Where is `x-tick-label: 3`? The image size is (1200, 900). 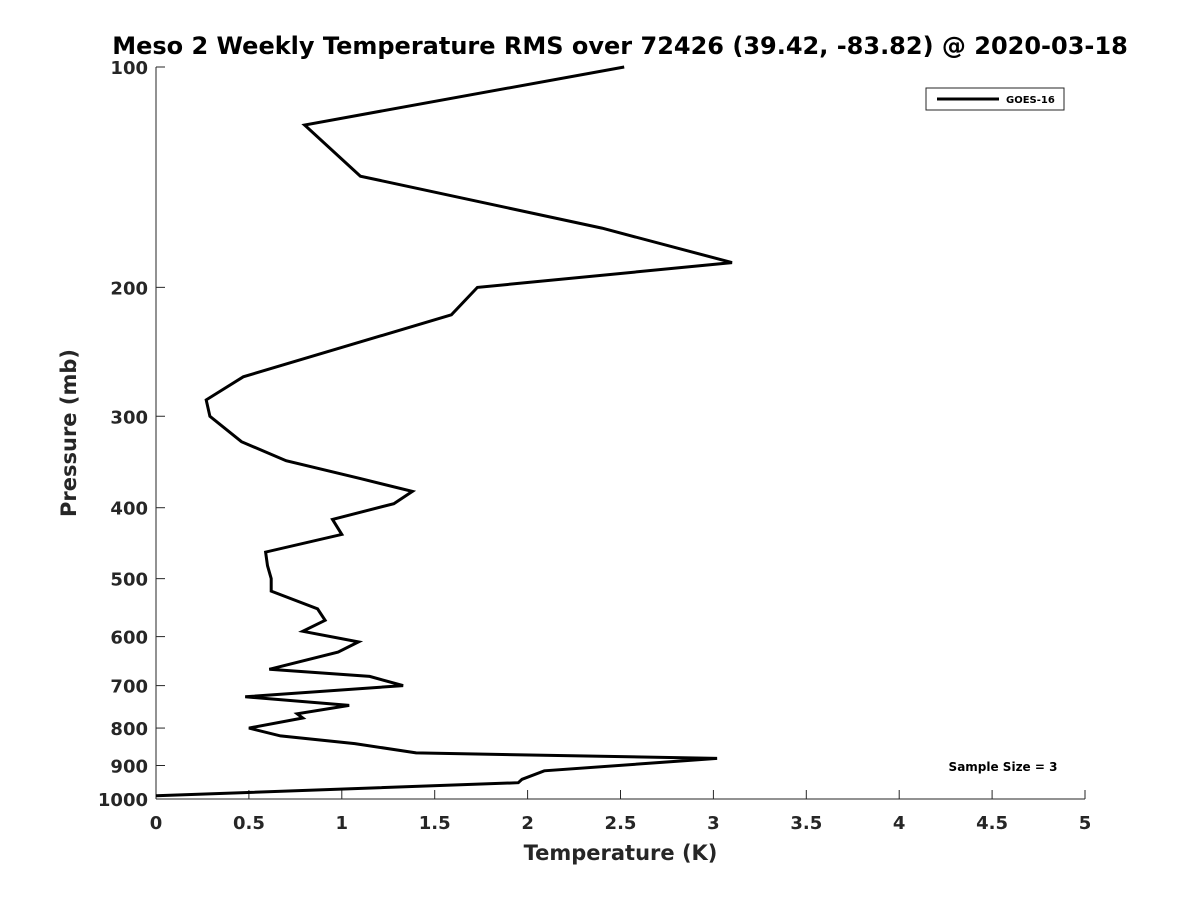
x-tick-label: 3 is located at coordinates (713, 823).